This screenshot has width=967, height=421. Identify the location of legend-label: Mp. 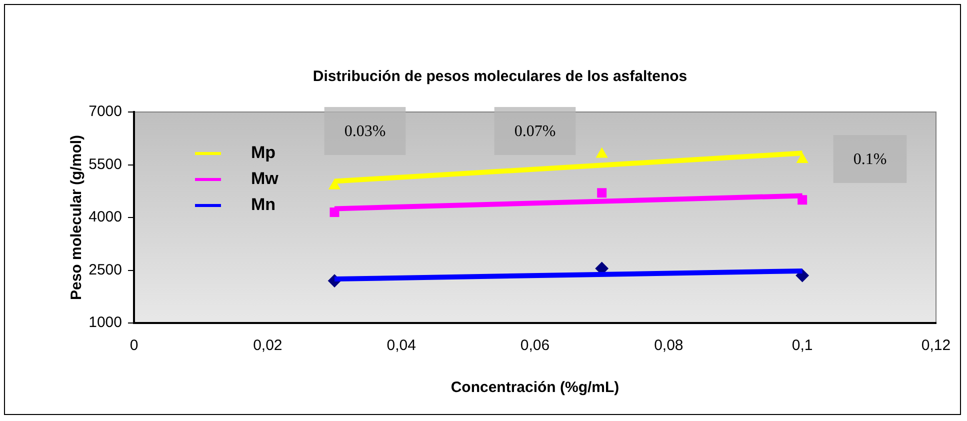
(263, 153).